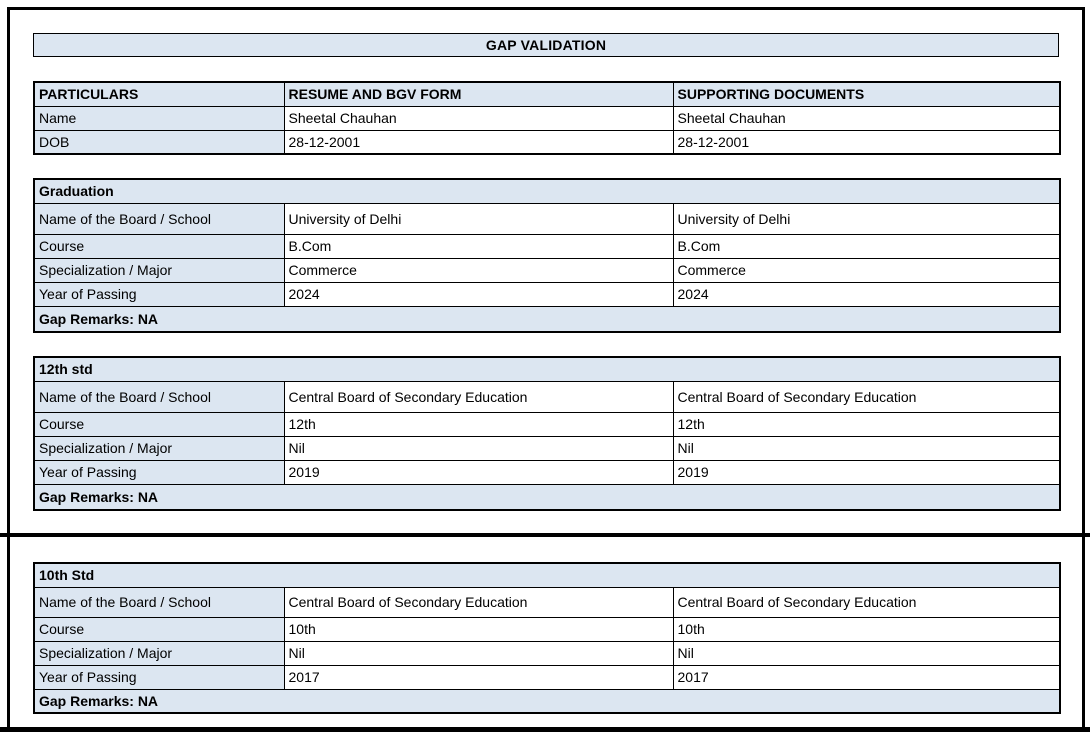 The height and width of the screenshot is (737, 1090). I want to click on column-header-particulars: PARTICULARS, so click(159, 94).